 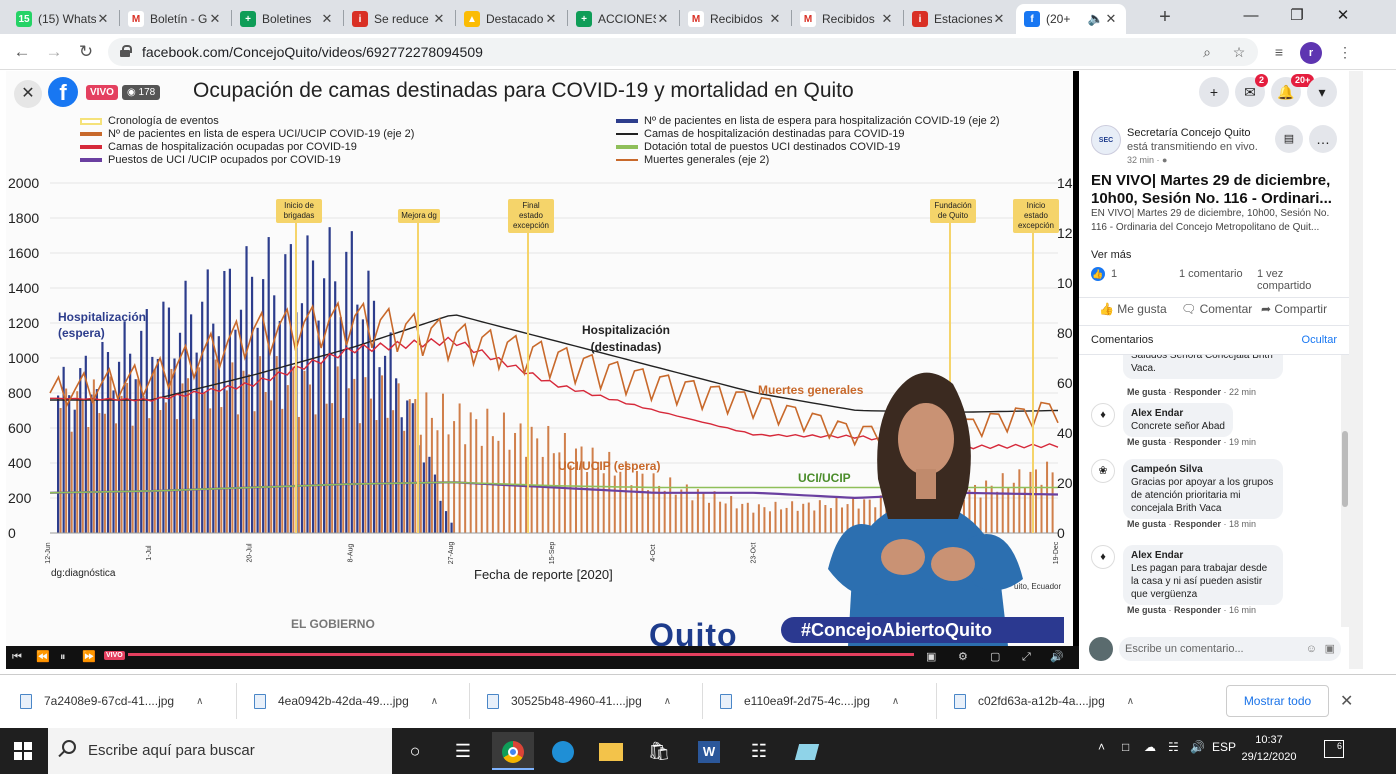 I want to click on windows-start-icon, so click(x=23, y=751).